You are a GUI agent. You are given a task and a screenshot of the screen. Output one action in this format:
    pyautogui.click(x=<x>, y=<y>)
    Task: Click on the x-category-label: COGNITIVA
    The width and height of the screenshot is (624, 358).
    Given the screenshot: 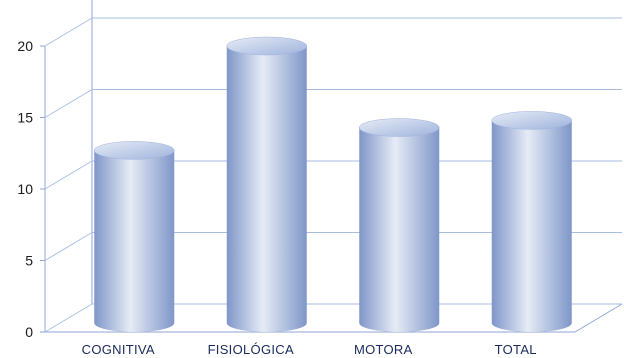 What is the action you would take?
    pyautogui.click(x=118, y=349)
    